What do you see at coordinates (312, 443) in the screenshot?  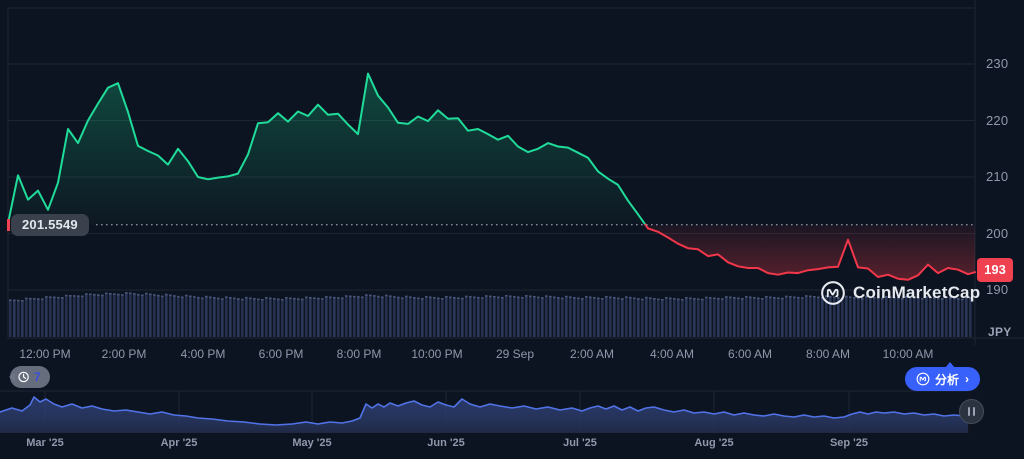 I see `month-tick-label: May '25` at bounding box center [312, 443].